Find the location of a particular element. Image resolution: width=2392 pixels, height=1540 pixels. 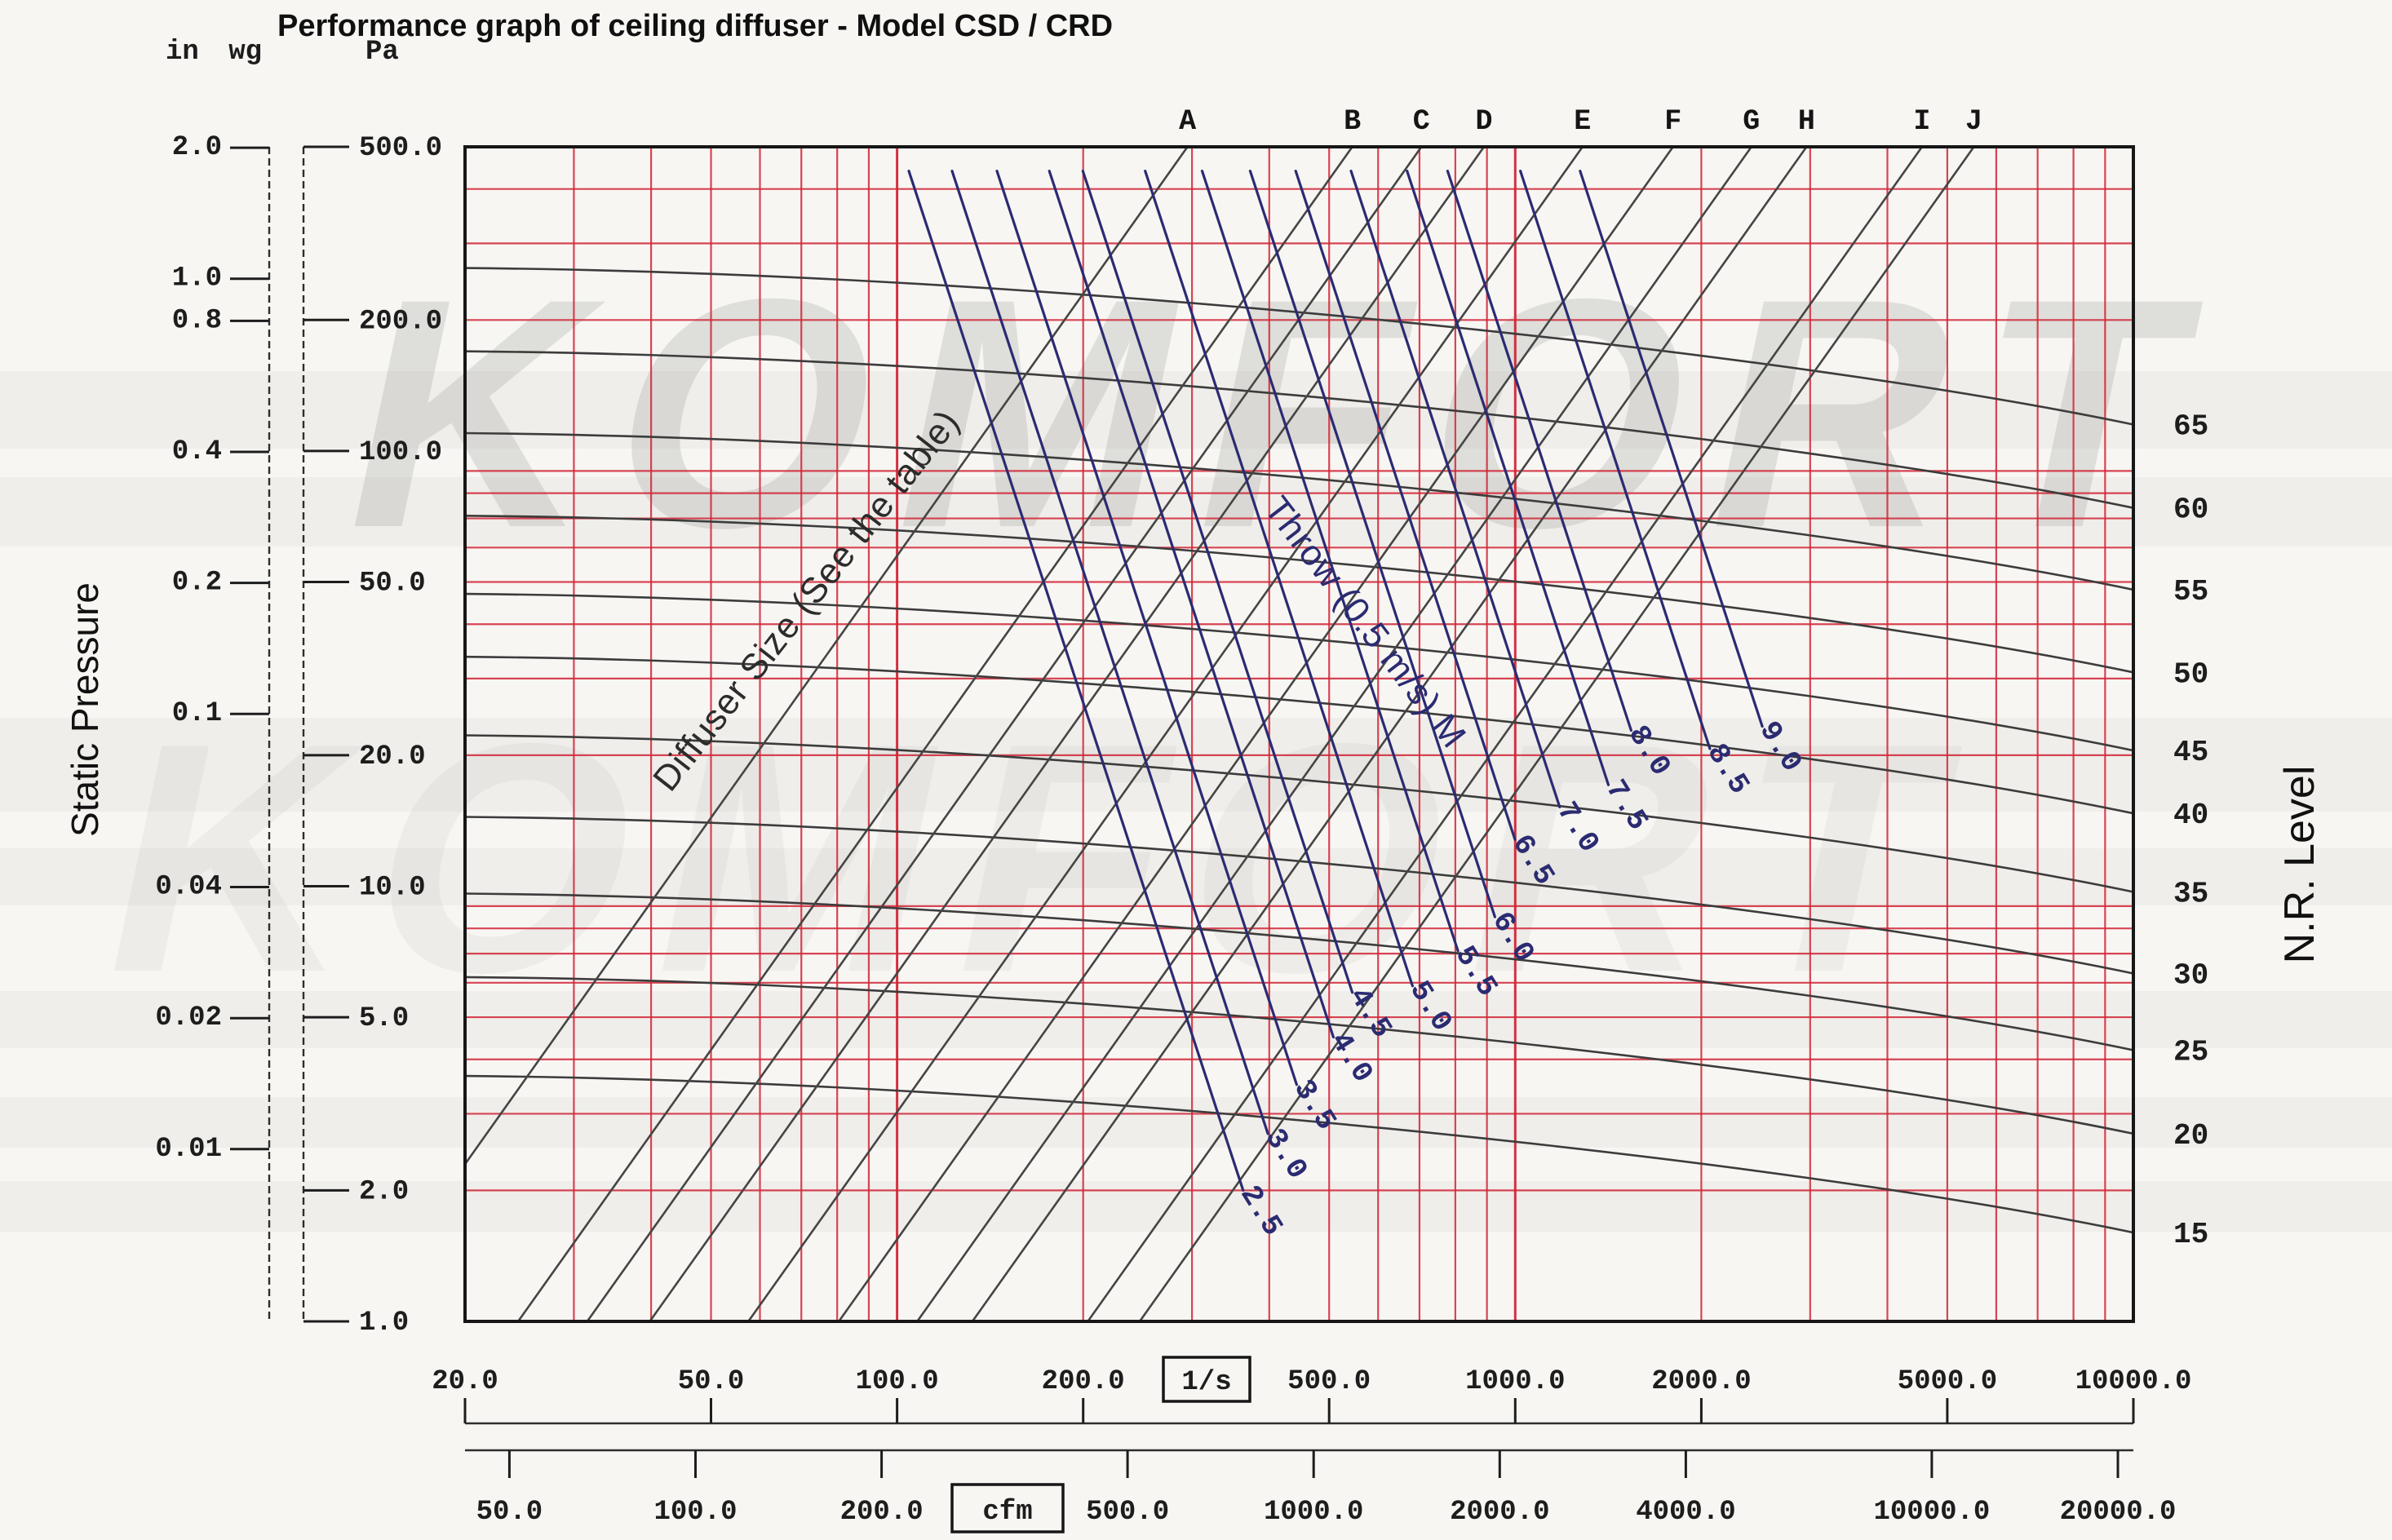

pa-tick-label: 20.0 is located at coordinates (392, 756).